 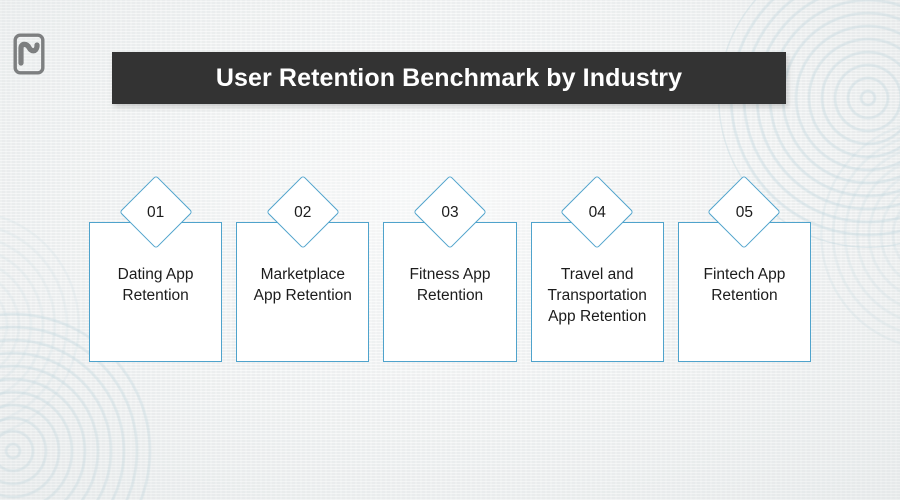 I want to click on card-number: 03, so click(x=450, y=212).